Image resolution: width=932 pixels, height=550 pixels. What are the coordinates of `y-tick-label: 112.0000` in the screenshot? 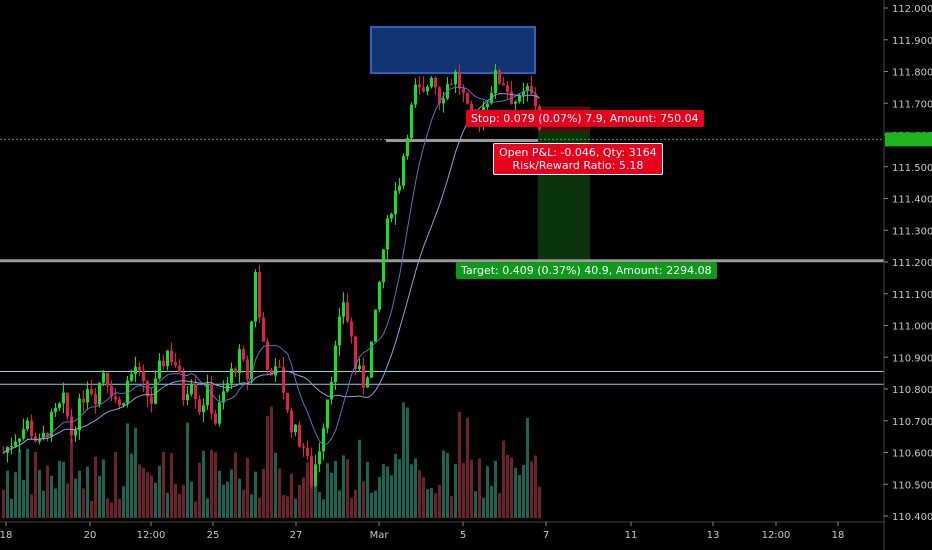 It's located at (912, 9).